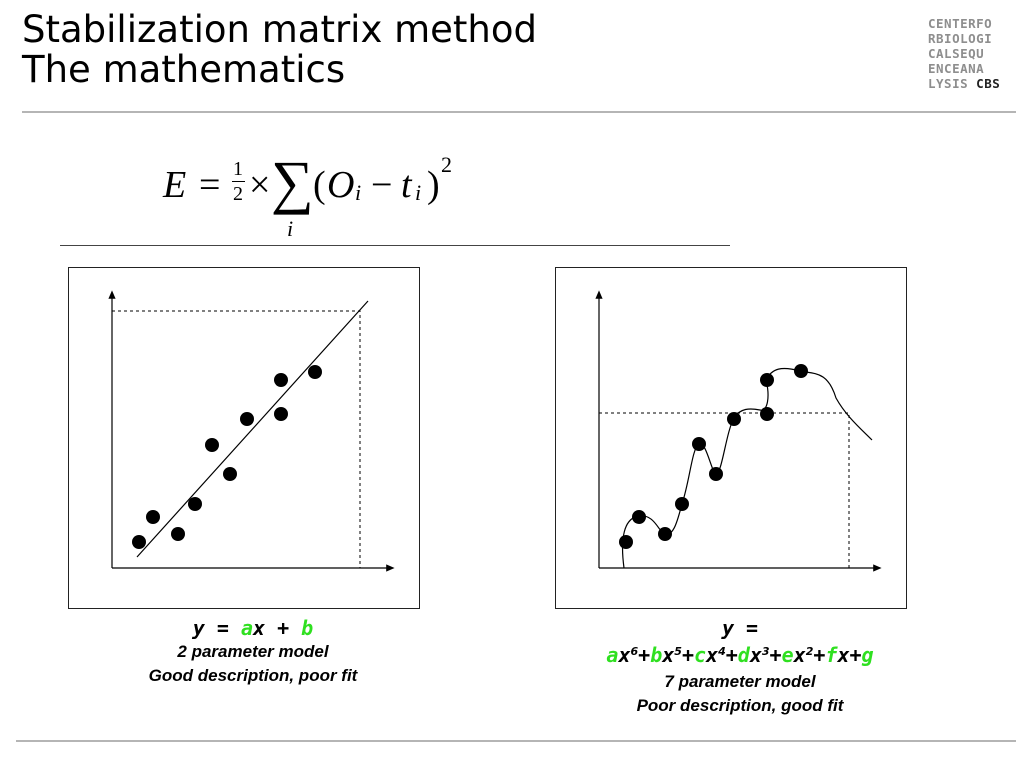  What do you see at coordinates (787, 655) in the screenshot?
I see `right-eq-coef-e: e` at bounding box center [787, 655].